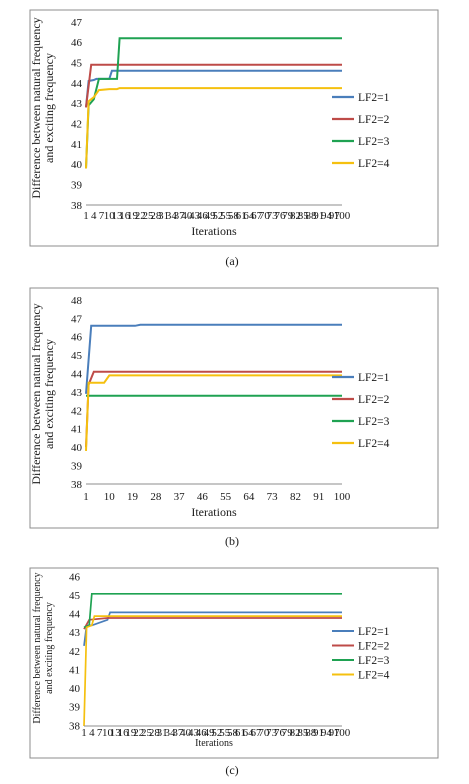 This screenshot has height=784, width=469. What do you see at coordinates (138, 733) in the screenshot?
I see `chart-c-xtick-label: 22` at bounding box center [138, 733].